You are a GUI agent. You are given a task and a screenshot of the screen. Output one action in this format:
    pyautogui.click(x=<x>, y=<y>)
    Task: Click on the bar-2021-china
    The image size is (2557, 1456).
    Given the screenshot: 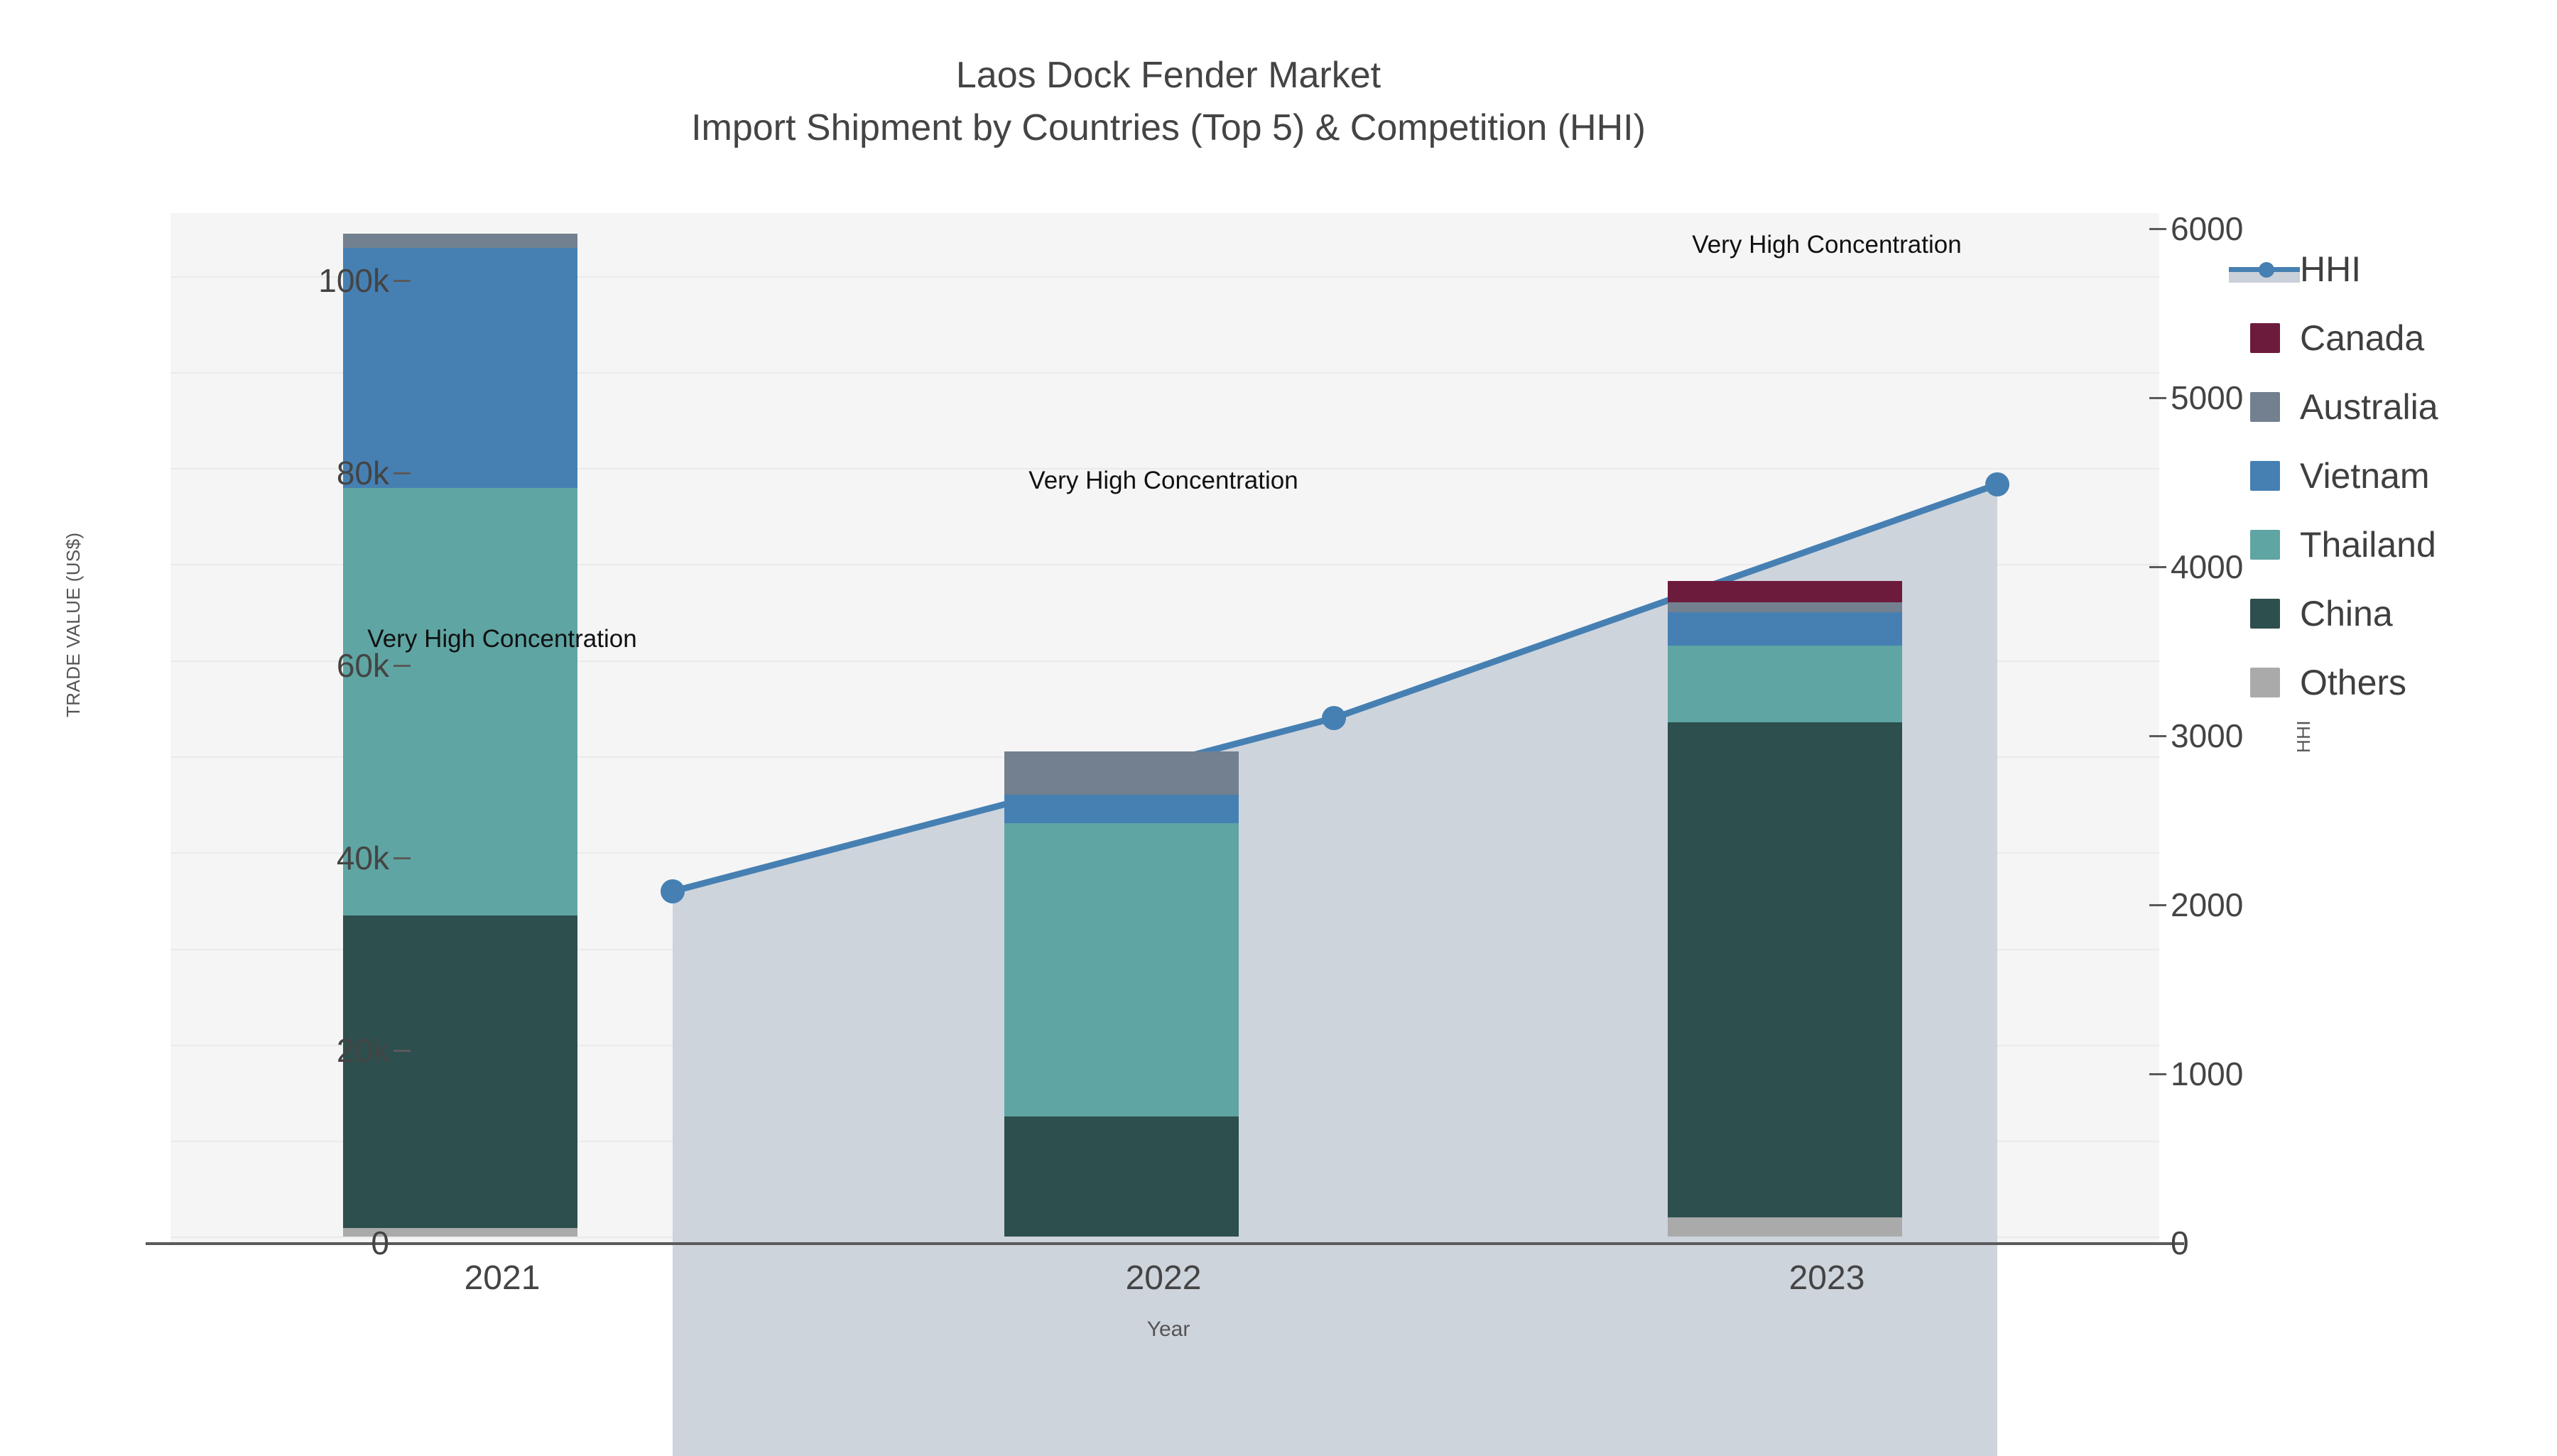 What is the action you would take?
    pyautogui.click(x=460, y=1072)
    